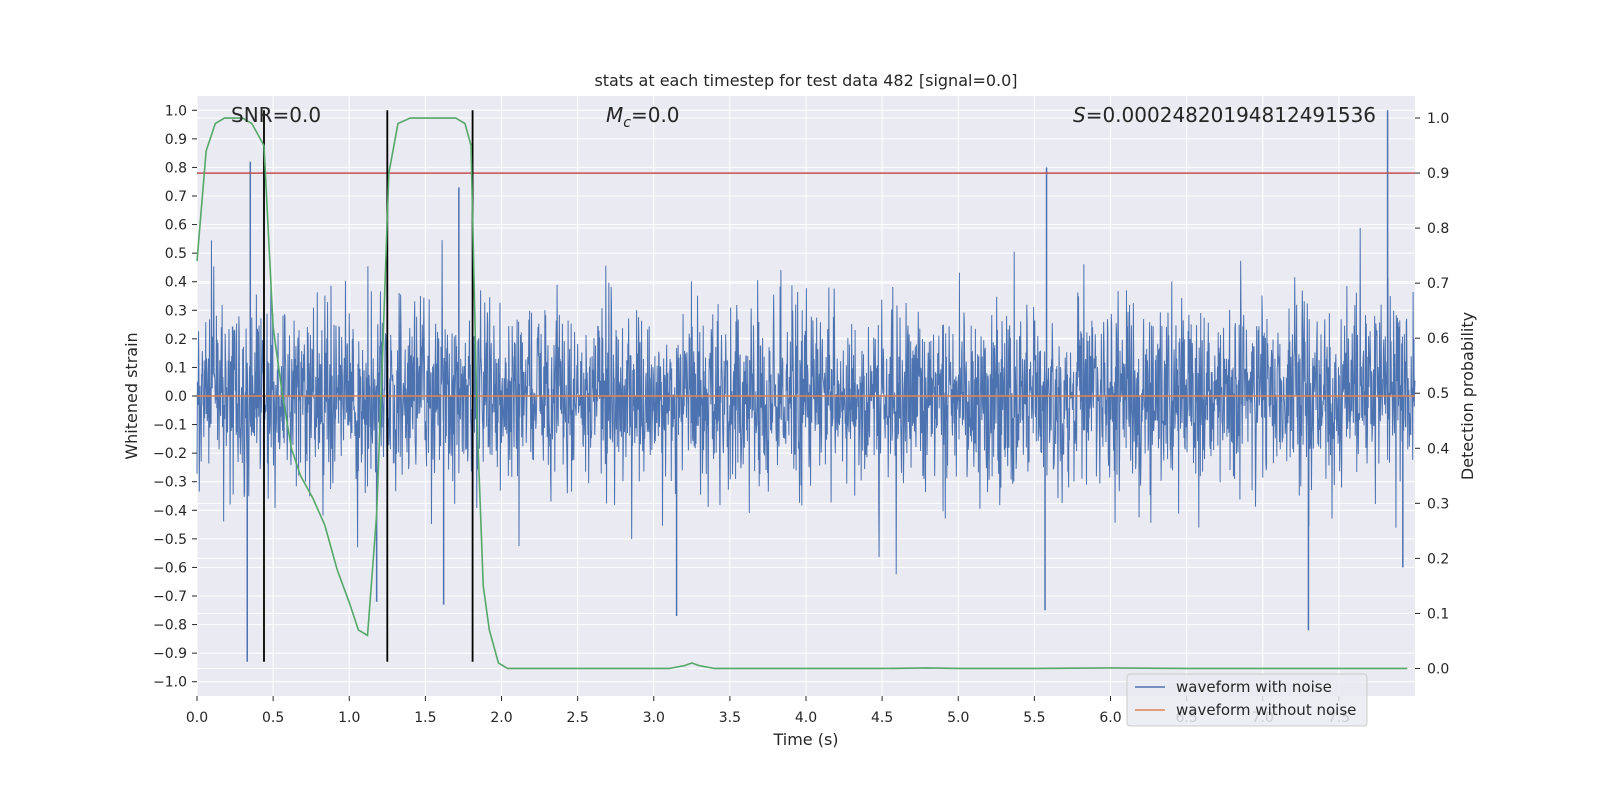  What do you see at coordinates (131, 395) in the screenshot?
I see `y-left-axis-label: Whitened strain` at bounding box center [131, 395].